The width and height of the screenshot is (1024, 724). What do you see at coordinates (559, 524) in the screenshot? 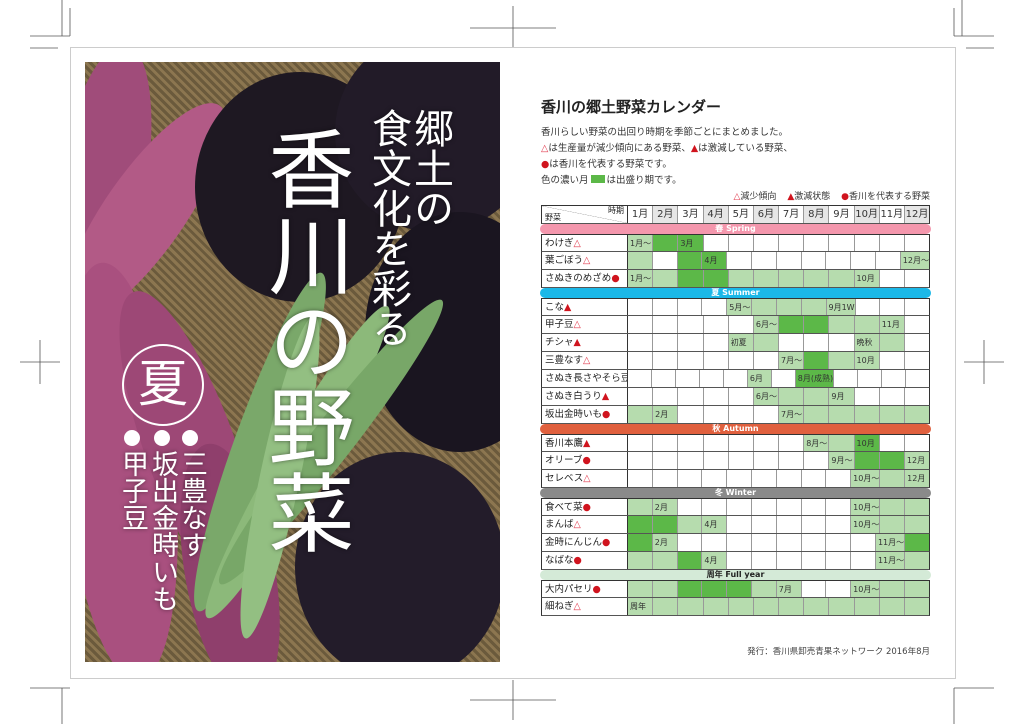
I see `vegetable-name-text: まんば` at bounding box center [559, 524].